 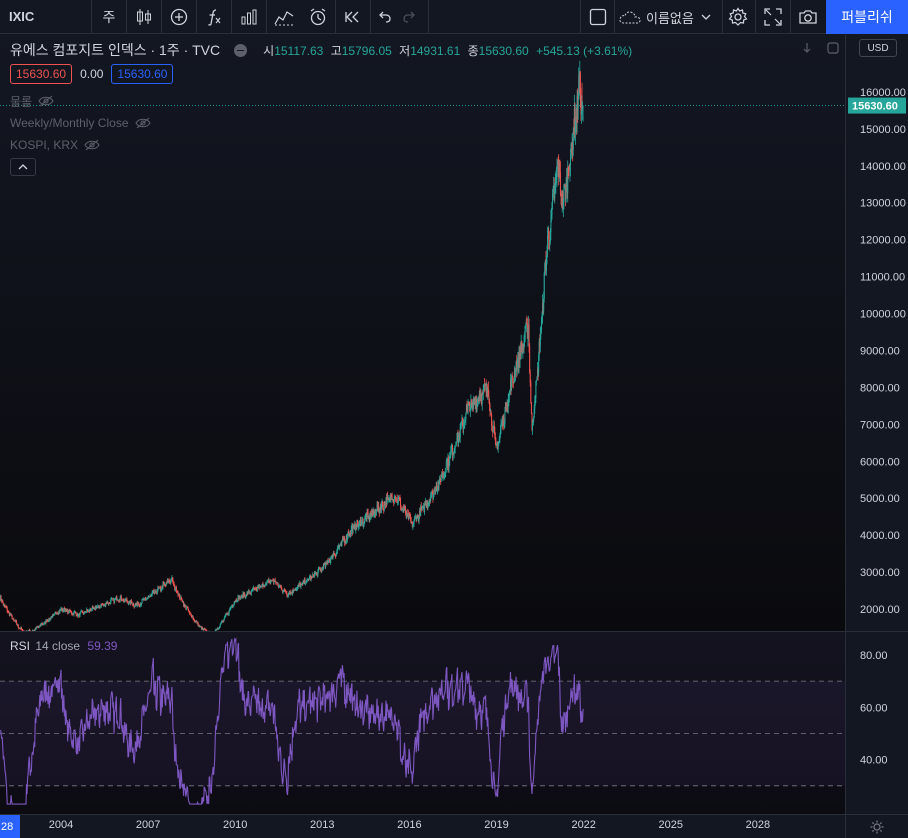 What do you see at coordinates (353, 17) in the screenshot?
I see `replay-icon` at bounding box center [353, 17].